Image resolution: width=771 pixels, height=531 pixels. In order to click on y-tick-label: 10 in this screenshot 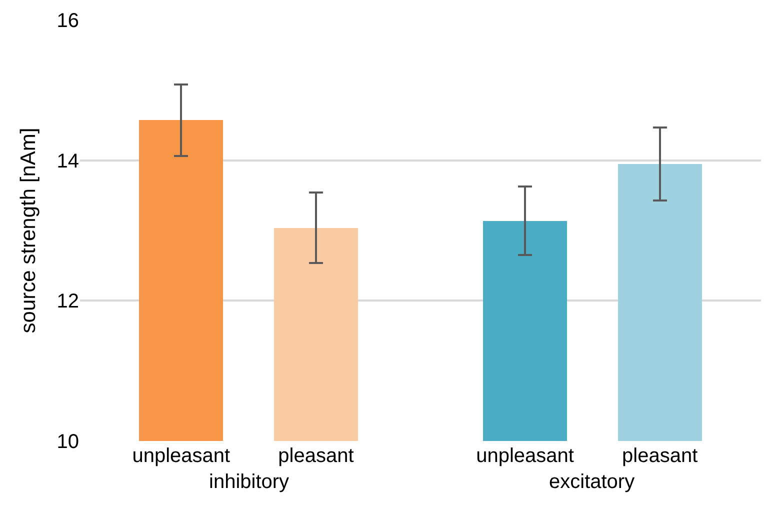, I will do `click(67, 442)`.